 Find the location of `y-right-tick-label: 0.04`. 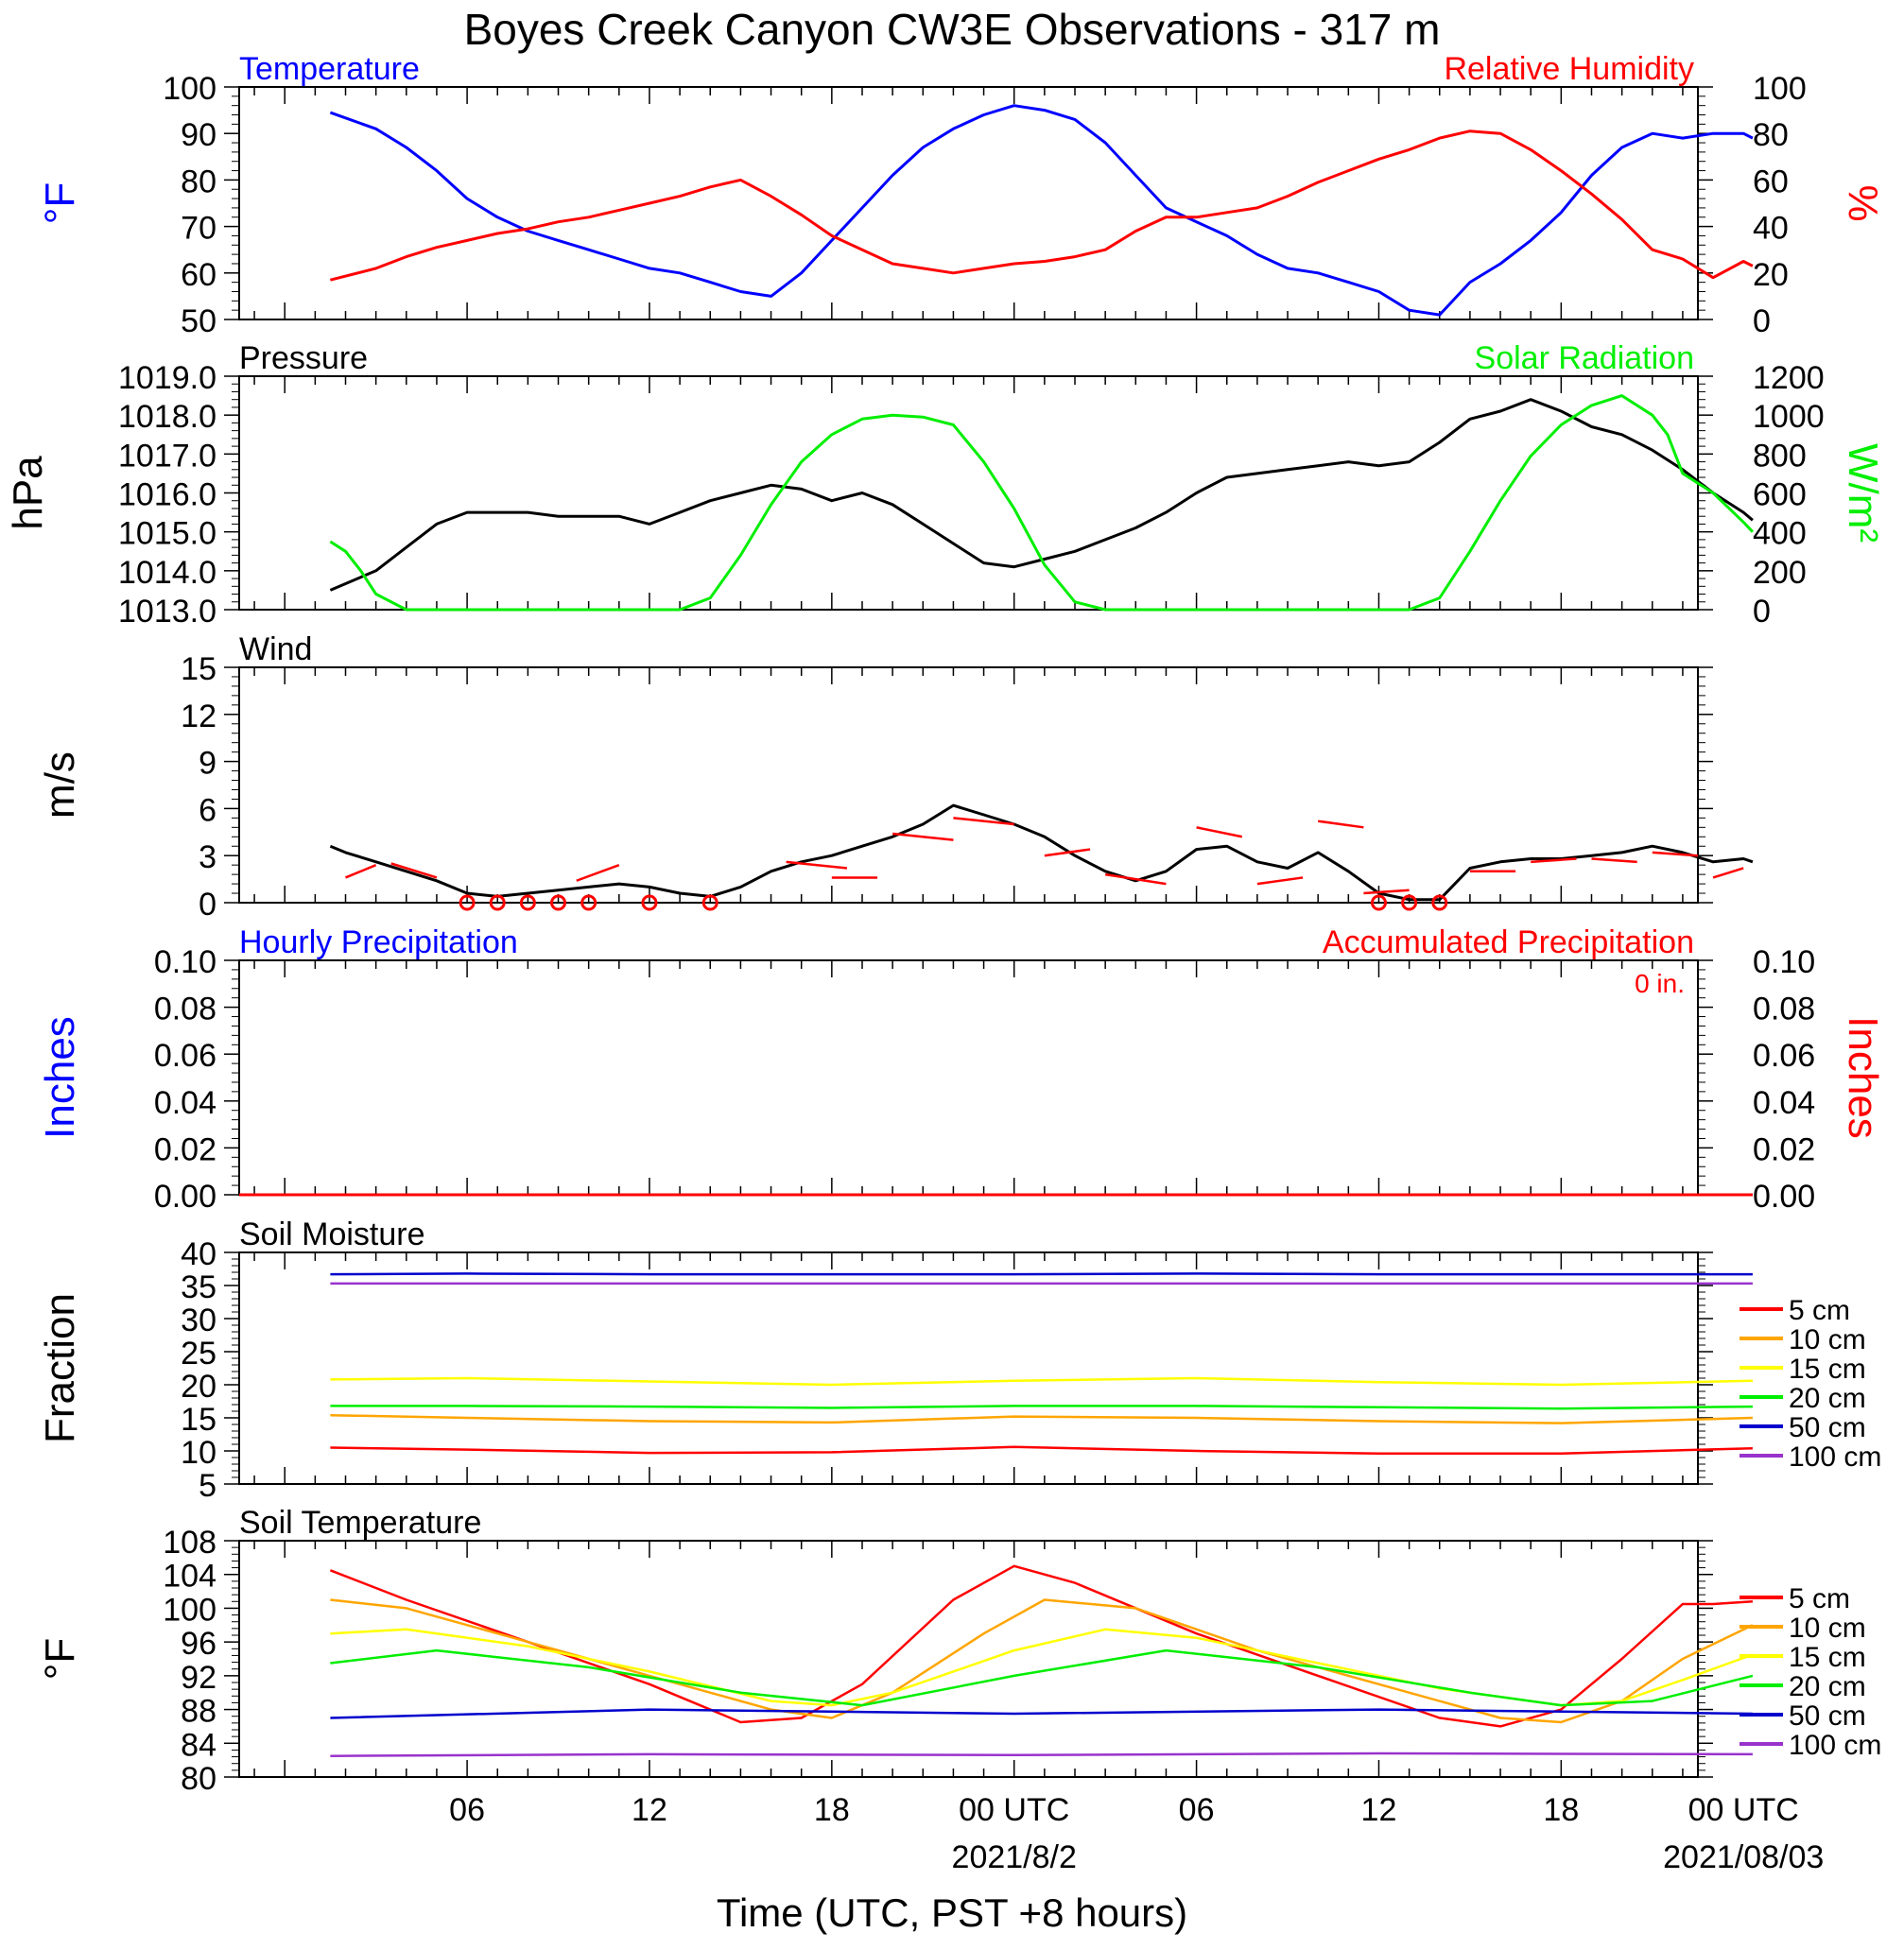

y-right-tick-label: 0.04 is located at coordinates (1784, 1103).